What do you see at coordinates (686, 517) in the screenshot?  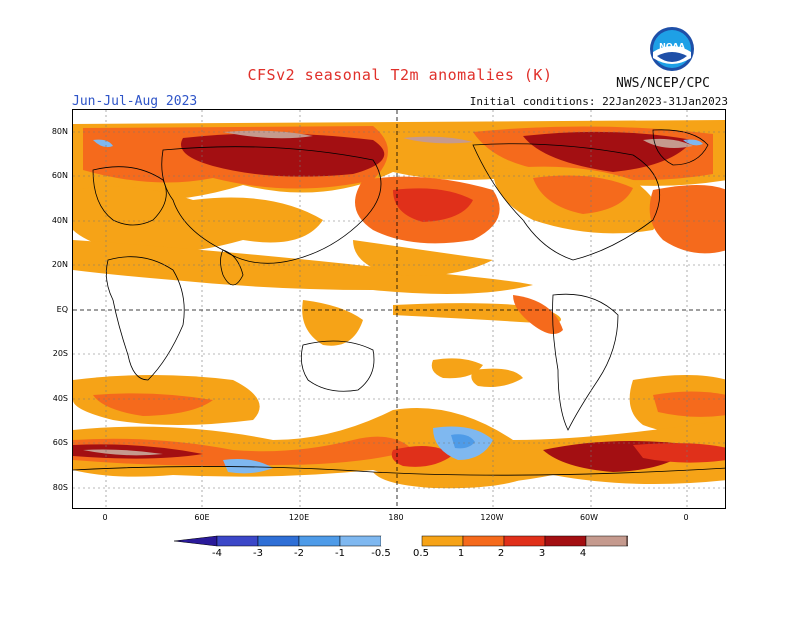 I see `lon-label-0-east: 0` at bounding box center [686, 517].